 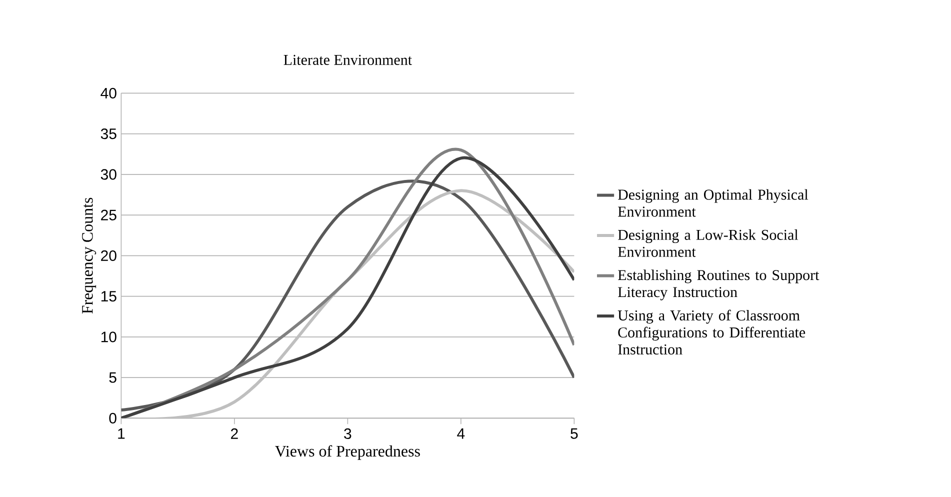 What do you see at coordinates (108, 174) in the screenshot?
I see `y-tick-label: 30` at bounding box center [108, 174].